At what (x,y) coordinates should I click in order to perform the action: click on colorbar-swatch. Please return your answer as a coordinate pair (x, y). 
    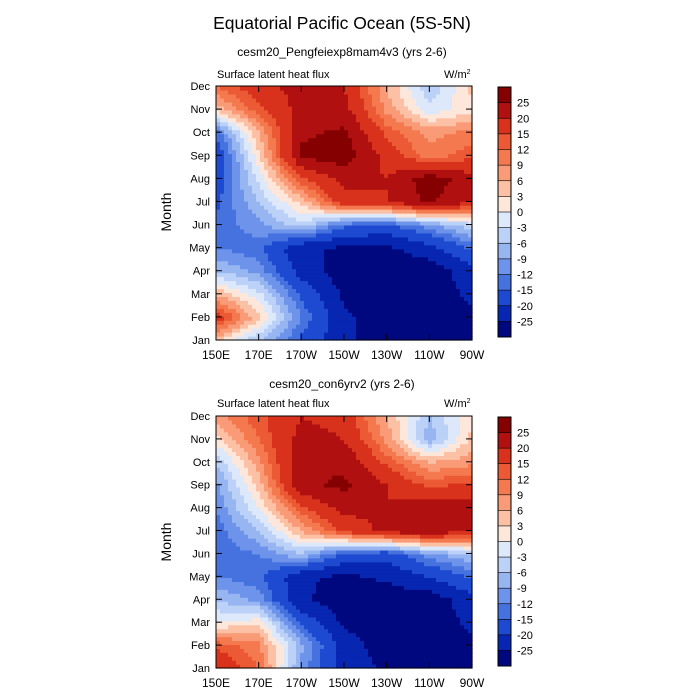
    Looking at the image, I should click on (504, 95).